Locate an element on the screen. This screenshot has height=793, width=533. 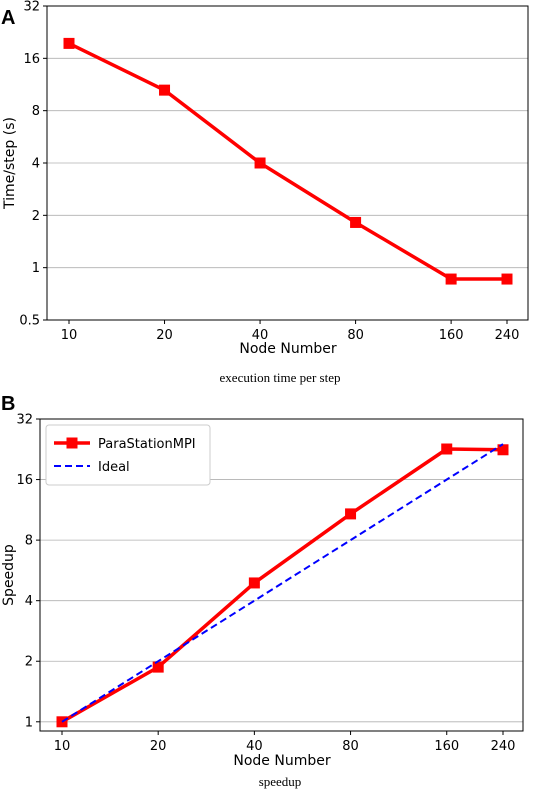
panel-b-y-tick-label: 8 is located at coordinates (29, 541).